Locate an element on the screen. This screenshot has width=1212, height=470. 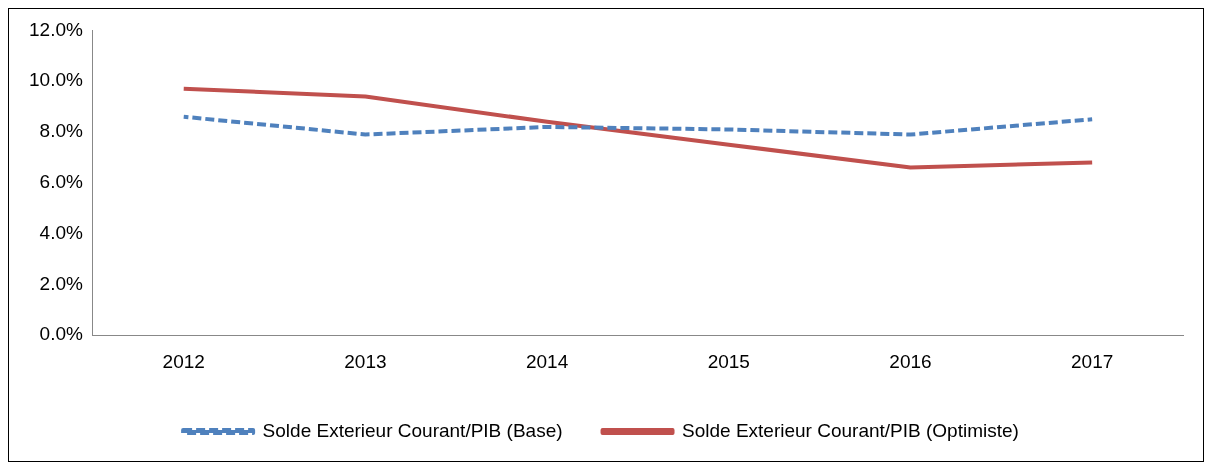
legend-label: Solde Exterieur Courant/PIB (Optimiste) is located at coordinates (850, 430).